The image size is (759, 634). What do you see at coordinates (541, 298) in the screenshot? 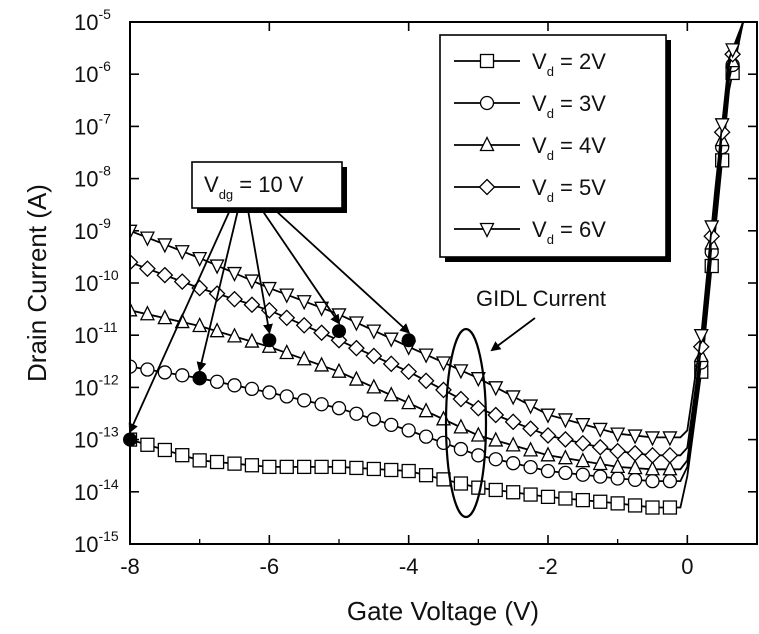
I see `gidl-label: GIDL Current` at bounding box center [541, 298].